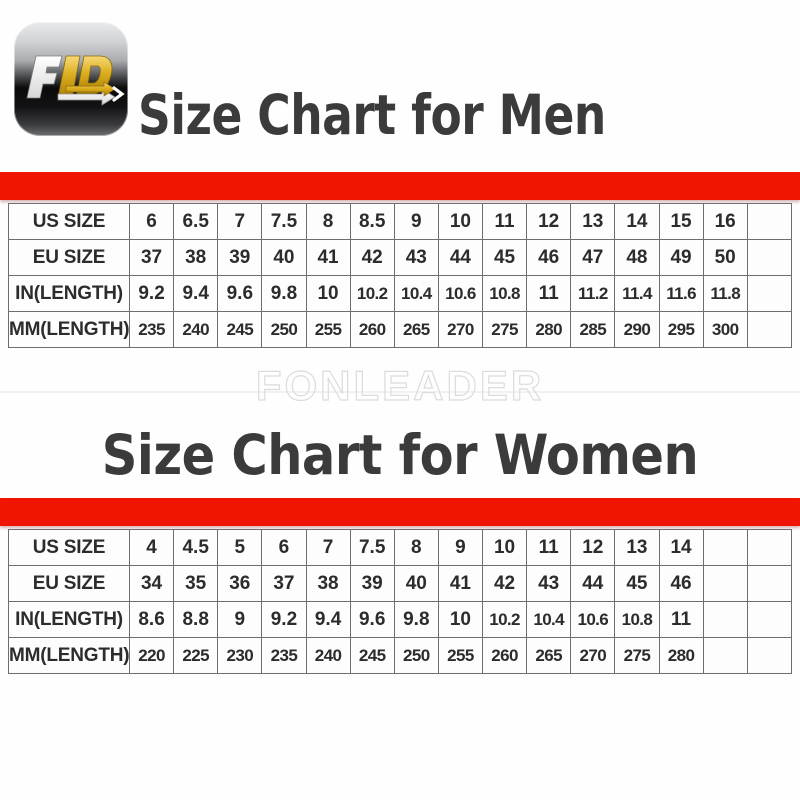  Describe the element at coordinates (69, 257) in the screenshot. I see `men-row-label-eu: EU SIZE` at that location.